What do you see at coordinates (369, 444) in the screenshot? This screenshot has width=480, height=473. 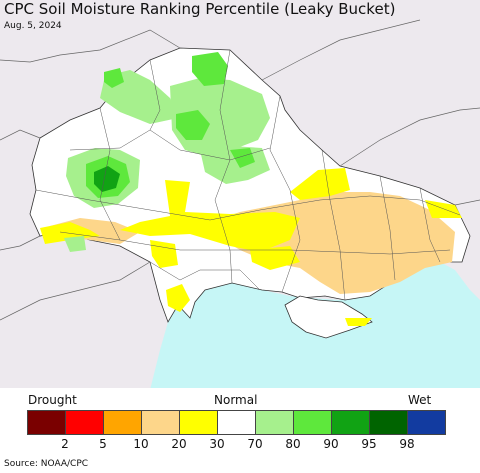 I see `legend-tick-label: 95` at bounding box center [369, 444].